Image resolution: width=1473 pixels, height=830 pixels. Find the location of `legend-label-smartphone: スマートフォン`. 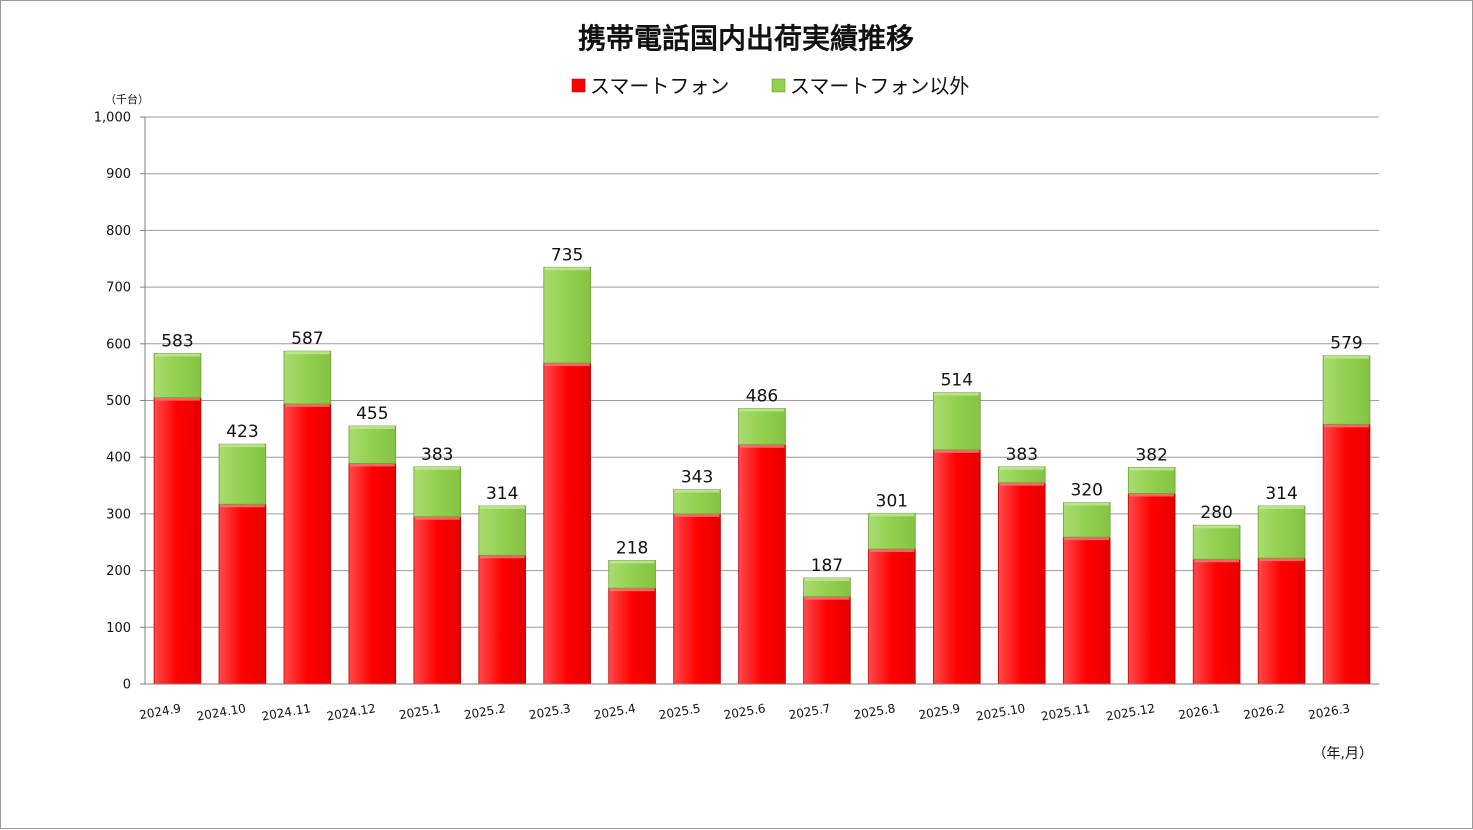

legend-label-smartphone: スマートフォン is located at coordinates (659, 86).